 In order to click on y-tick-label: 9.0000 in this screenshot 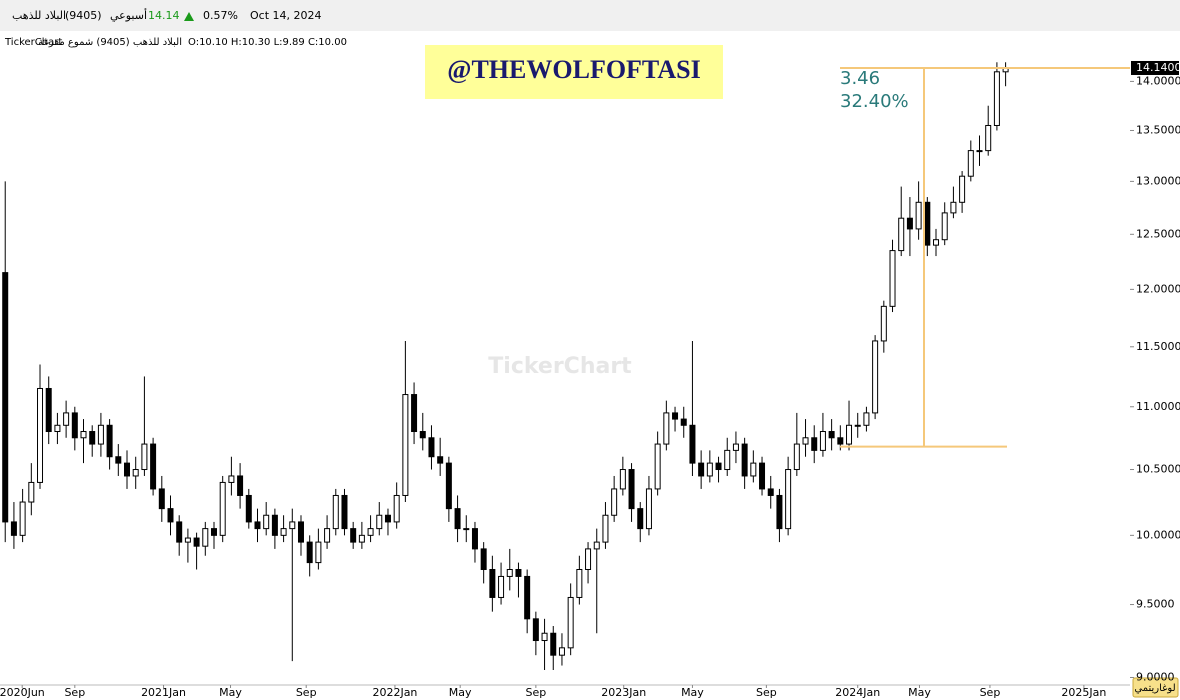, I will do `click(1155, 676)`.